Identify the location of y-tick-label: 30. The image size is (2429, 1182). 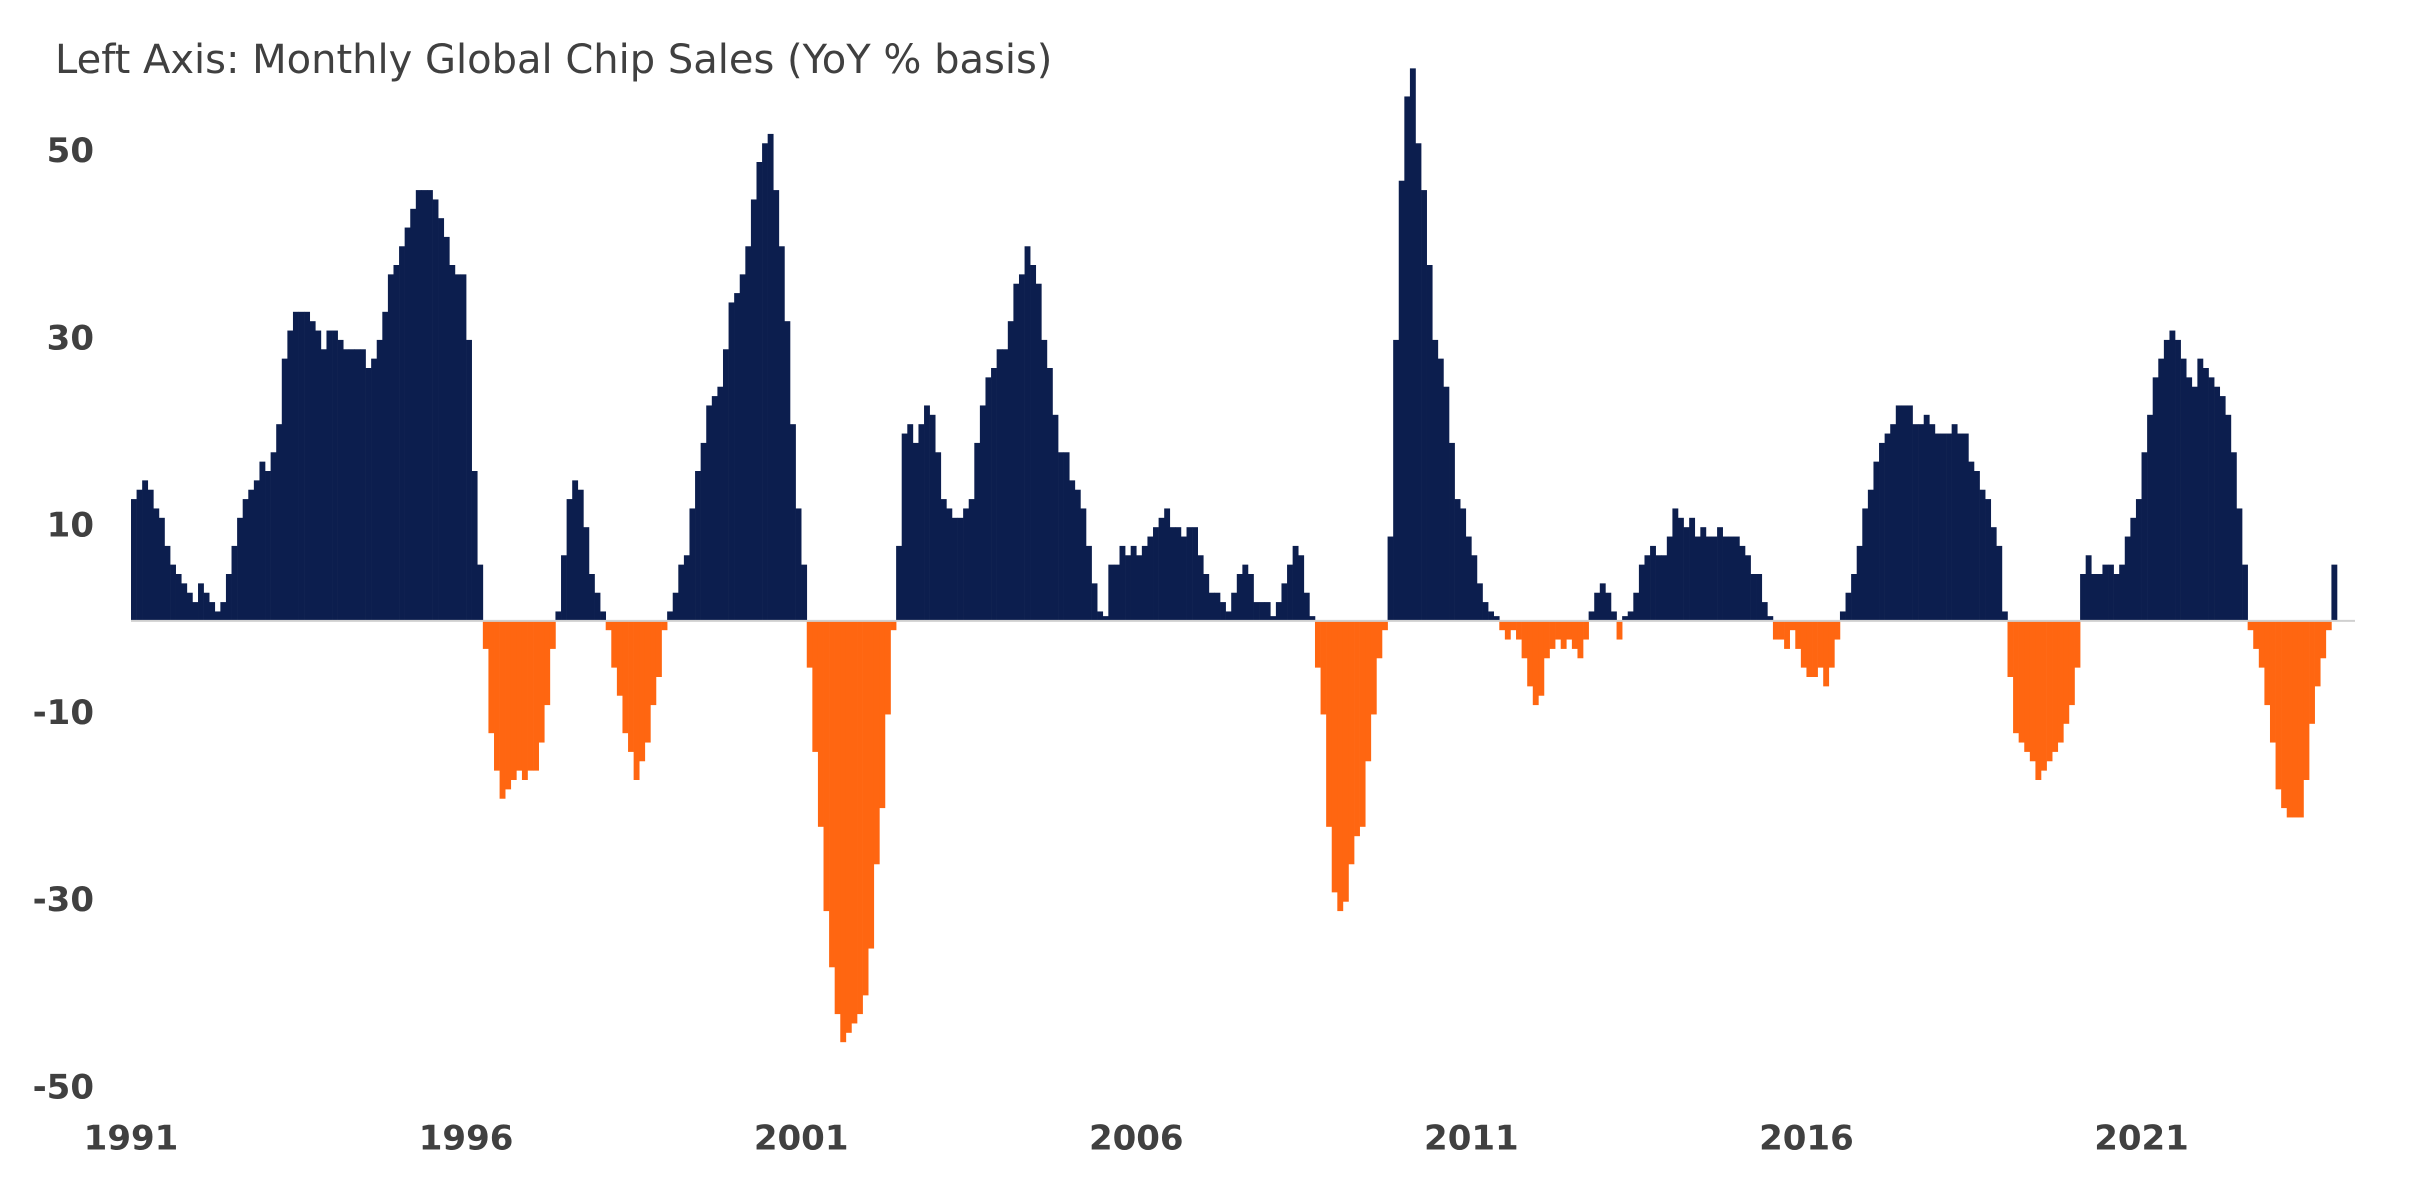
(70, 338).